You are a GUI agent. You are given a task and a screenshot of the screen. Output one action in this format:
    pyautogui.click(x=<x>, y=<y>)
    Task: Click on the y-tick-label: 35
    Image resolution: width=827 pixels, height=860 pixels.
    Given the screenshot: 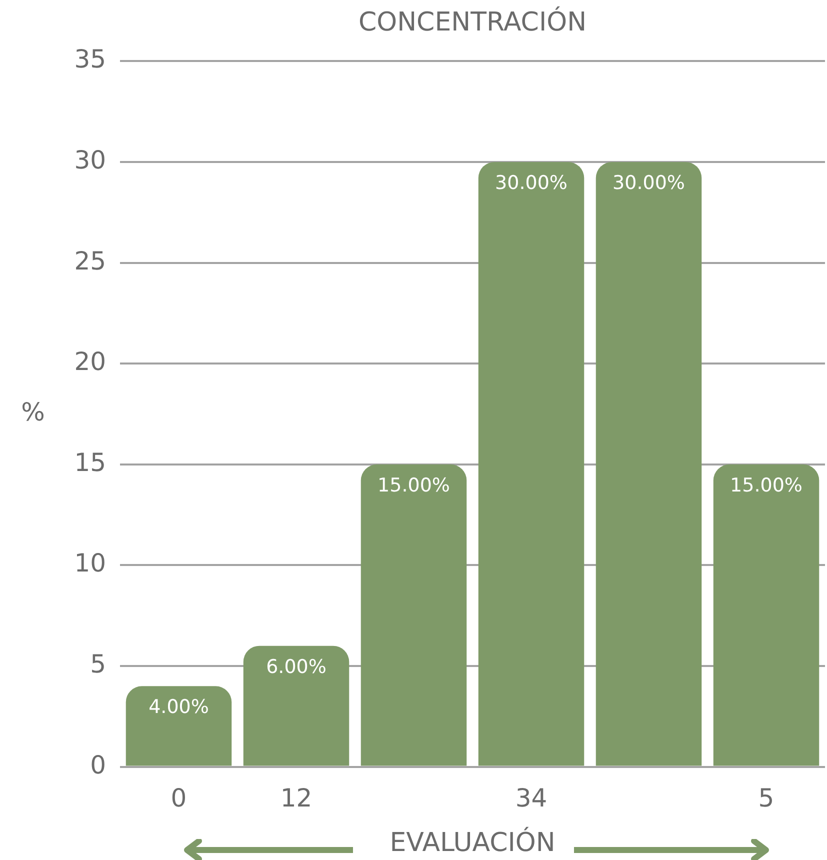 What is the action you would take?
    pyautogui.click(x=90, y=59)
    